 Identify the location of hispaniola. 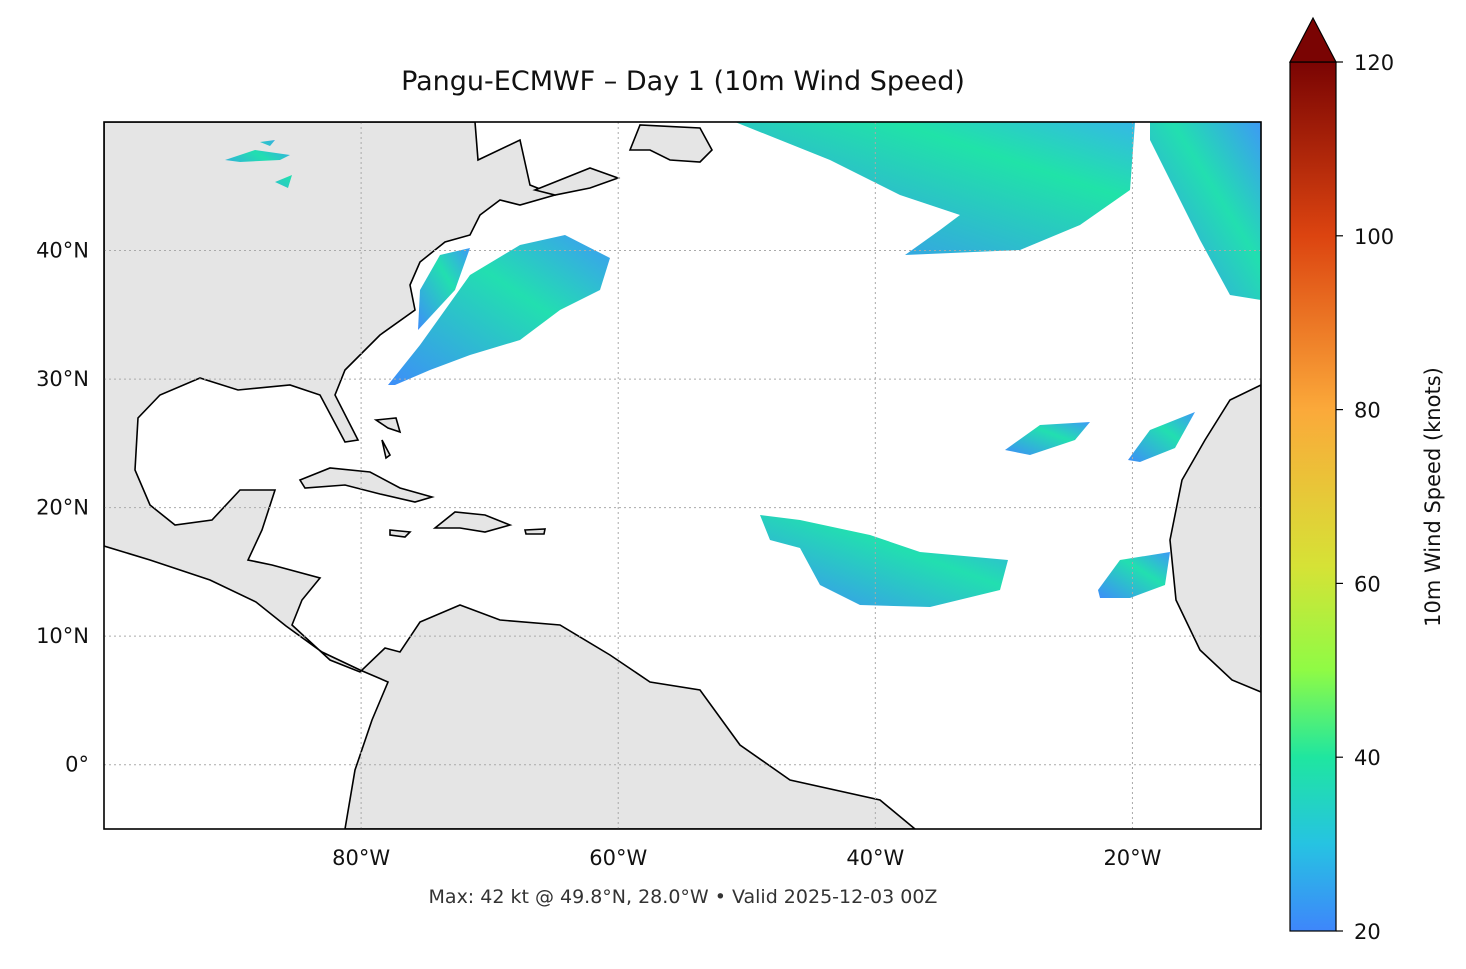
(472, 522).